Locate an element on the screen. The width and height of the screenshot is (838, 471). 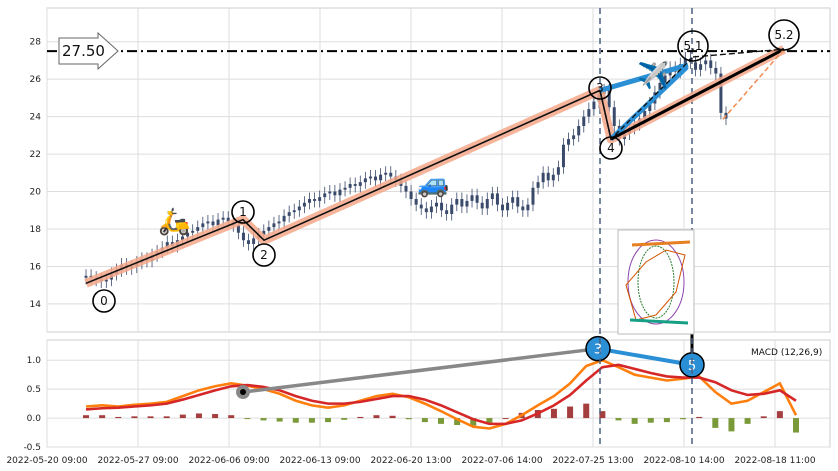
macd-wave-line is located at coordinates (645, 356).